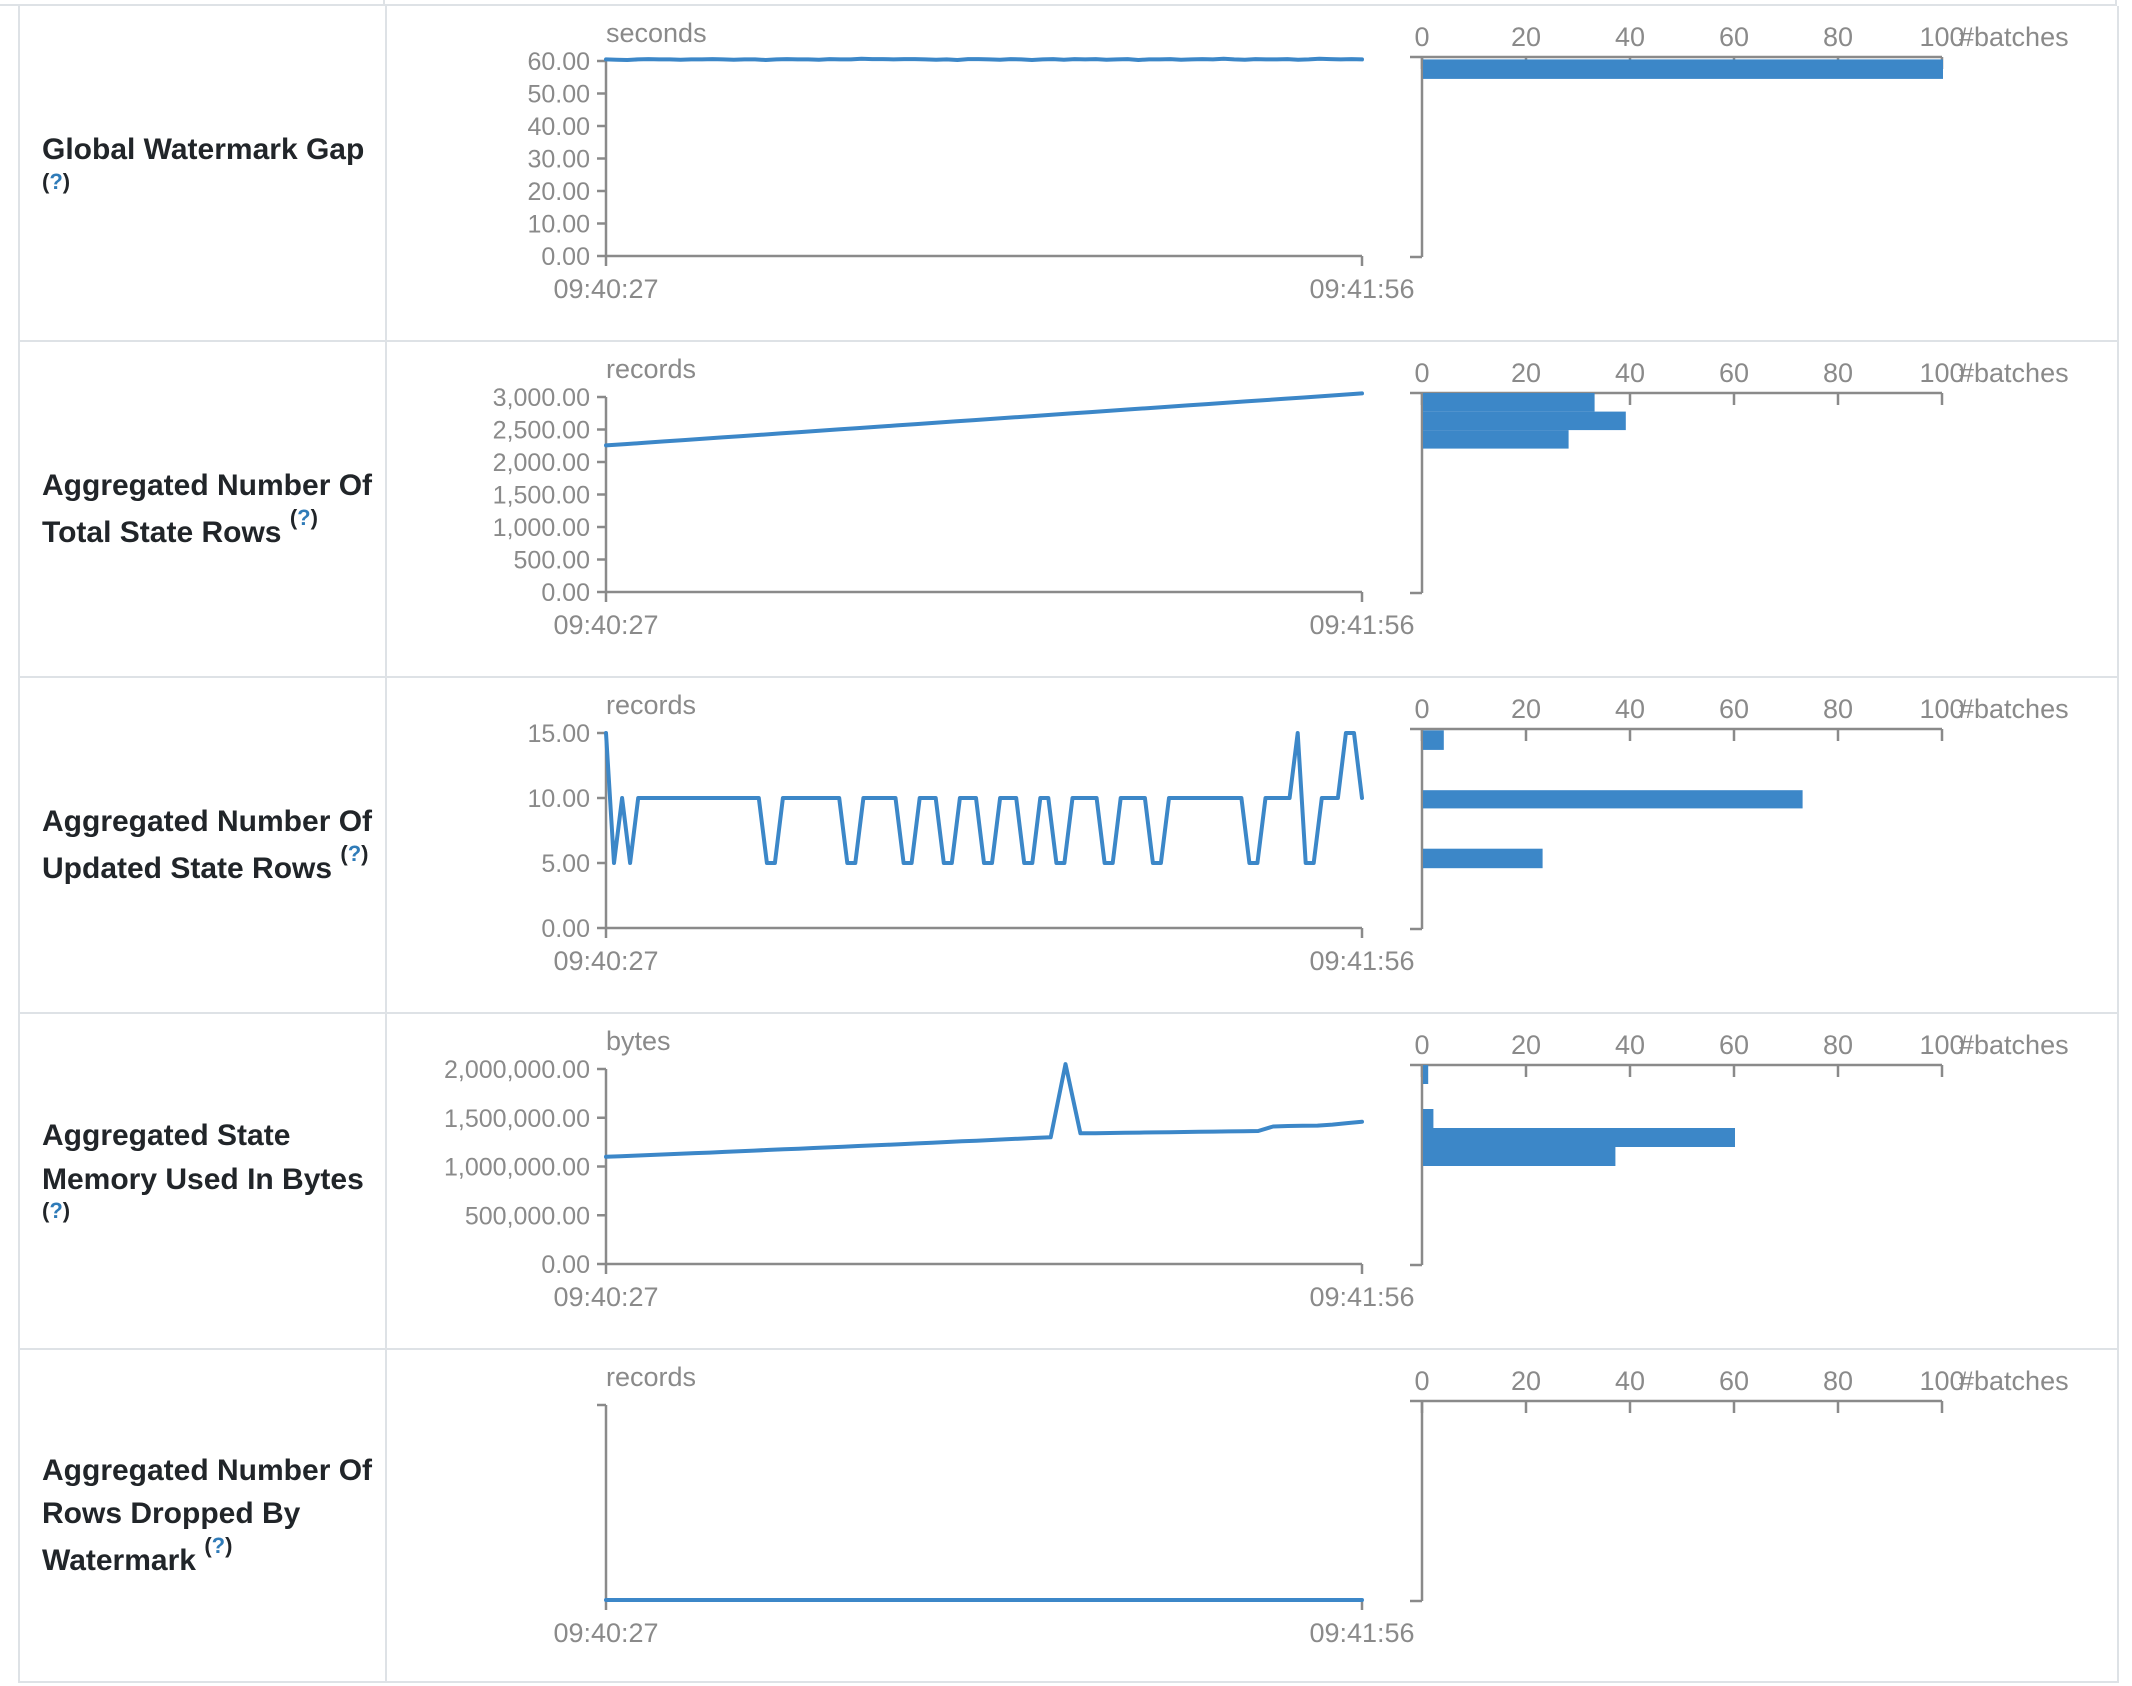 This screenshot has width=2132, height=1686. What do you see at coordinates (558, 160) in the screenshot?
I see `svg-text: 30.00` at bounding box center [558, 160].